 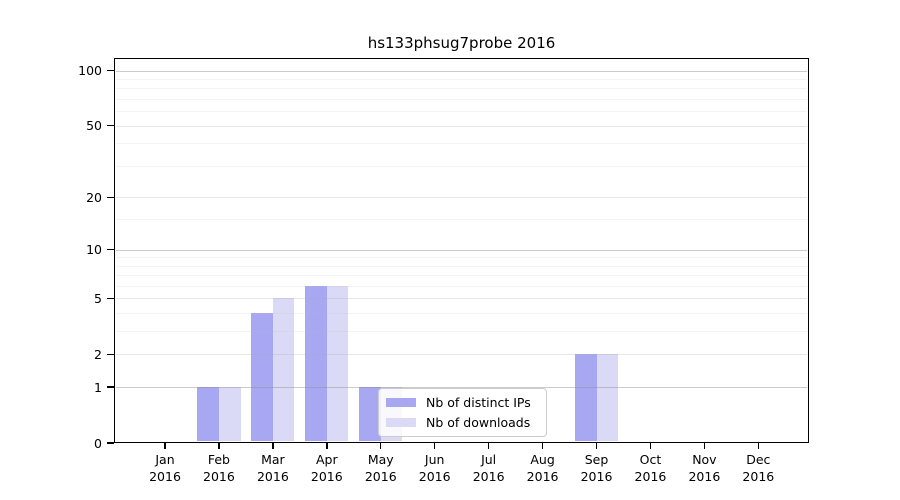 I want to click on x-tick-label: Mar 2016, so click(x=272, y=468).